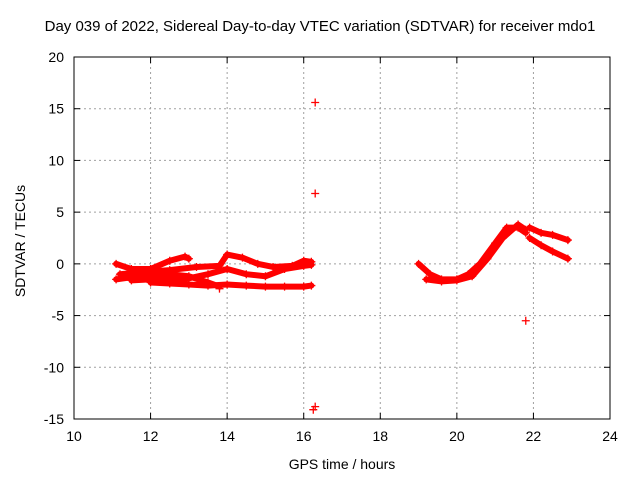 The width and height of the screenshot is (640, 480). What do you see at coordinates (74, 436) in the screenshot?
I see `x-tick-label: 10` at bounding box center [74, 436].